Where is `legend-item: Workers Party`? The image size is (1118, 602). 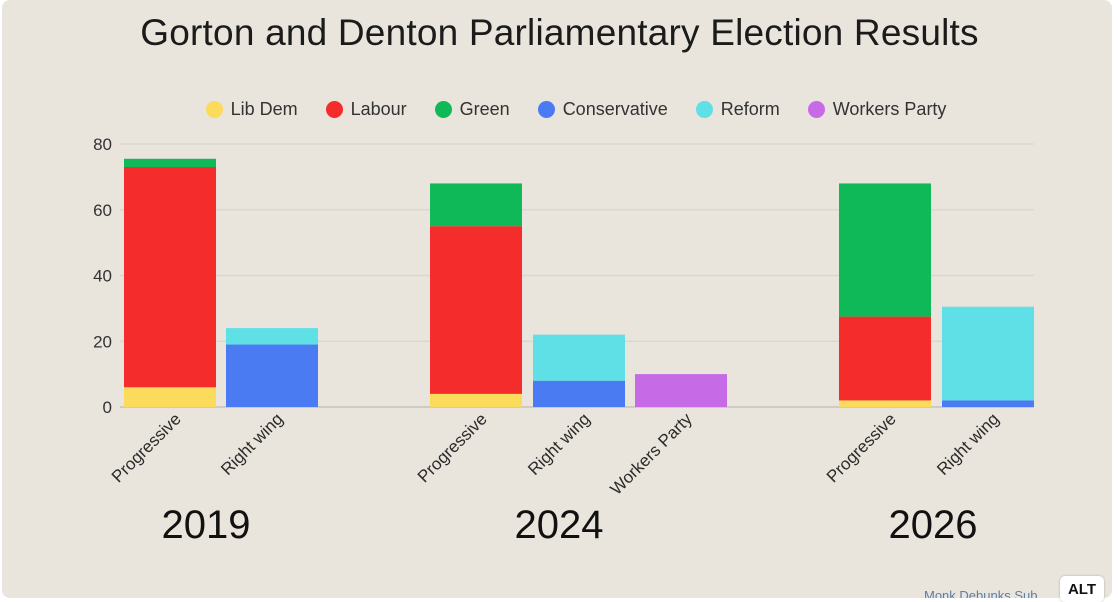 legend-item: Workers Party is located at coordinates (877, 109).